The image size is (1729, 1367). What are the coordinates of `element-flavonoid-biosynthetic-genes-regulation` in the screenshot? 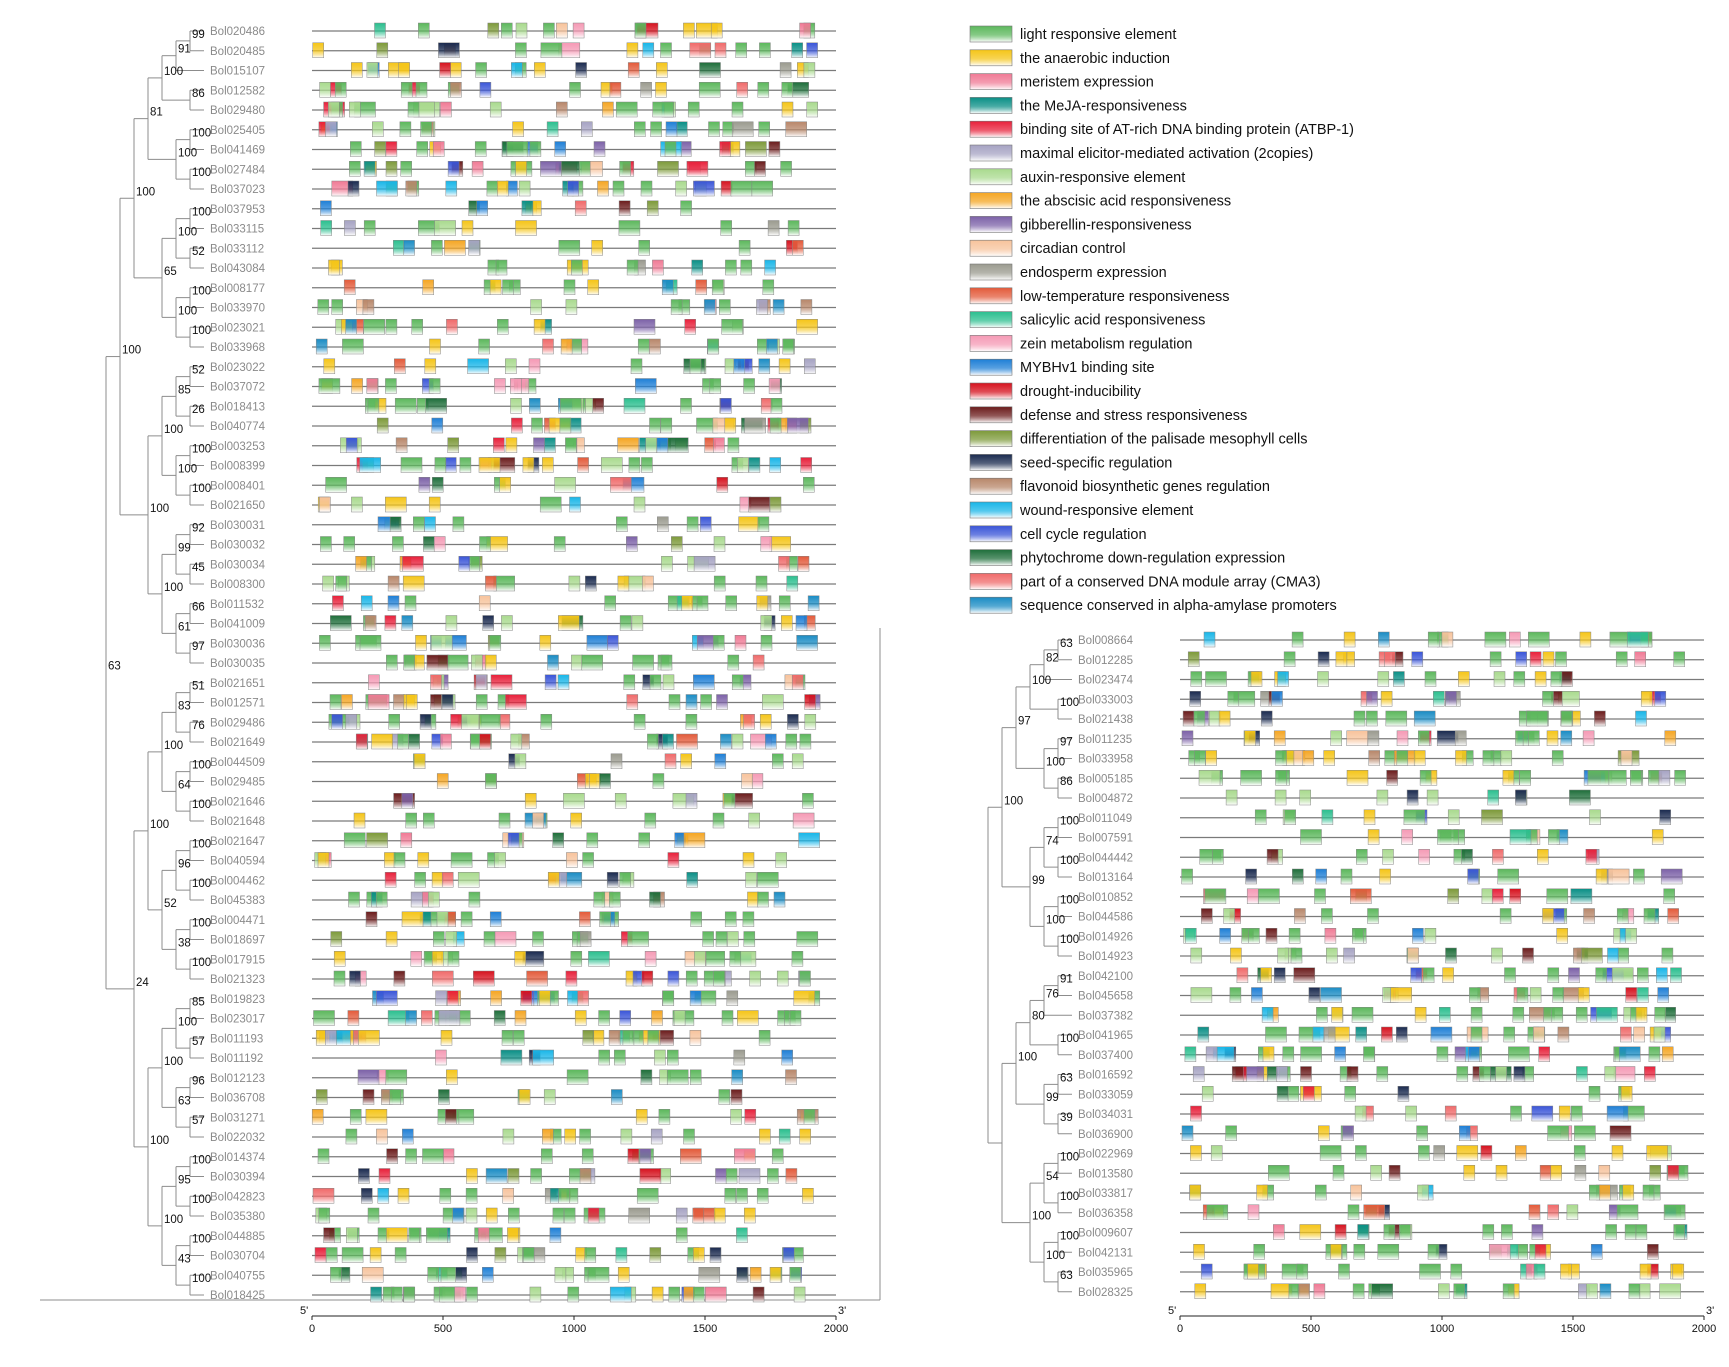 It's located at (399, 702).